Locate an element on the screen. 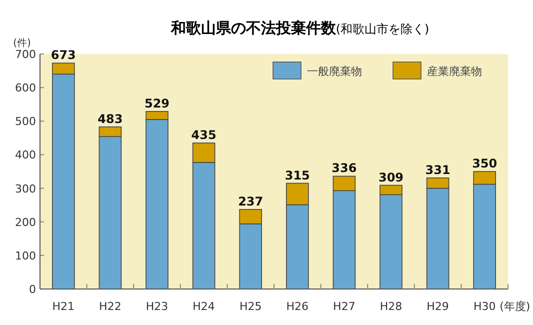 The image size is (533, 325). total-label: 336 is located at coordinates (344, 168).